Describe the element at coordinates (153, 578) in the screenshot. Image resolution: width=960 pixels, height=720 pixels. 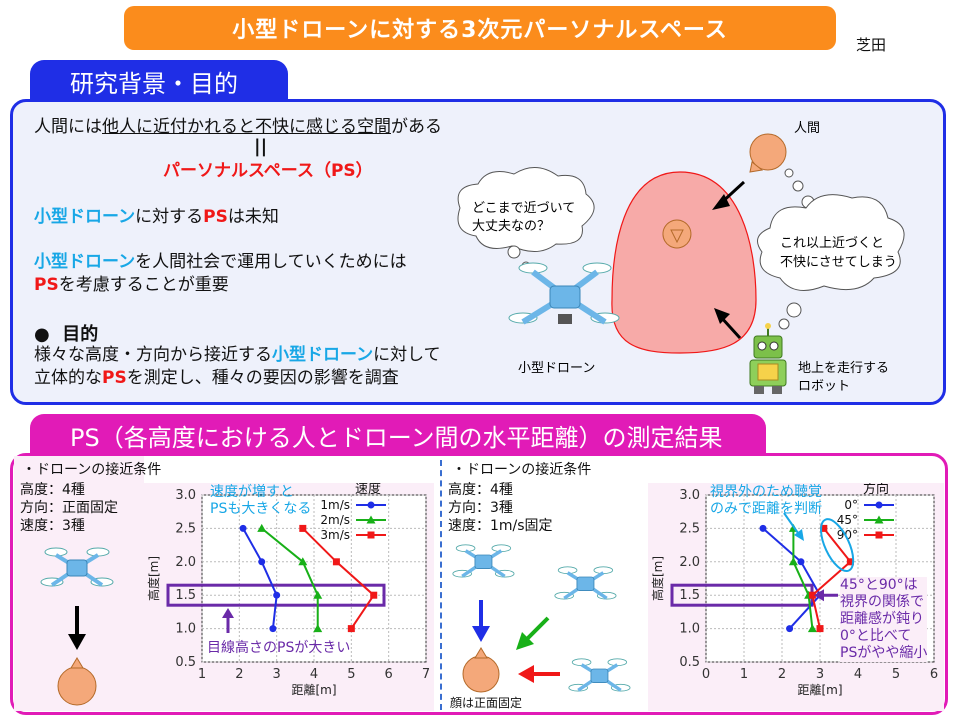
I see `y-axis-label: 高度[m]` at that location.